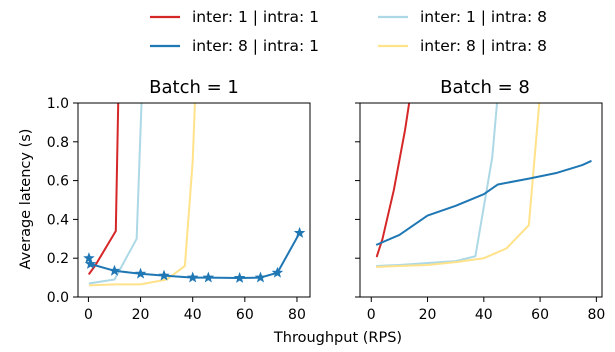  What do you see at coordinates (255, 46) in the screenshot?
I see `legend-label-2: inter: 8 | intra: 1` at bounding box center [255, 46].